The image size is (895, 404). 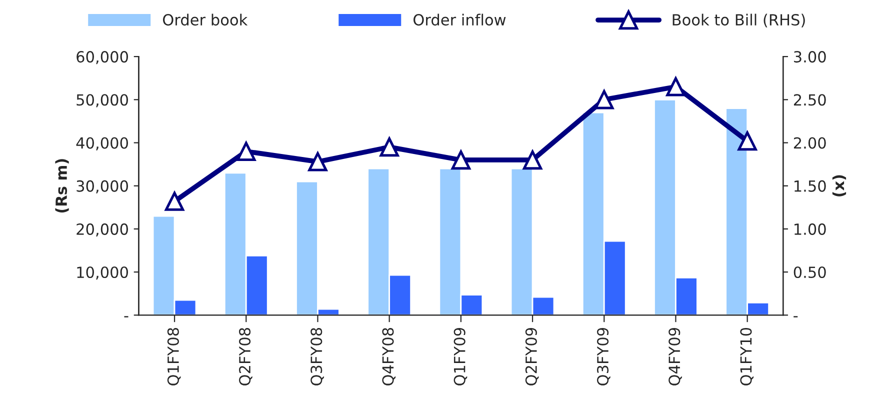 I want to click on y-tick-label: 20,000, so click(x=102, y=230).